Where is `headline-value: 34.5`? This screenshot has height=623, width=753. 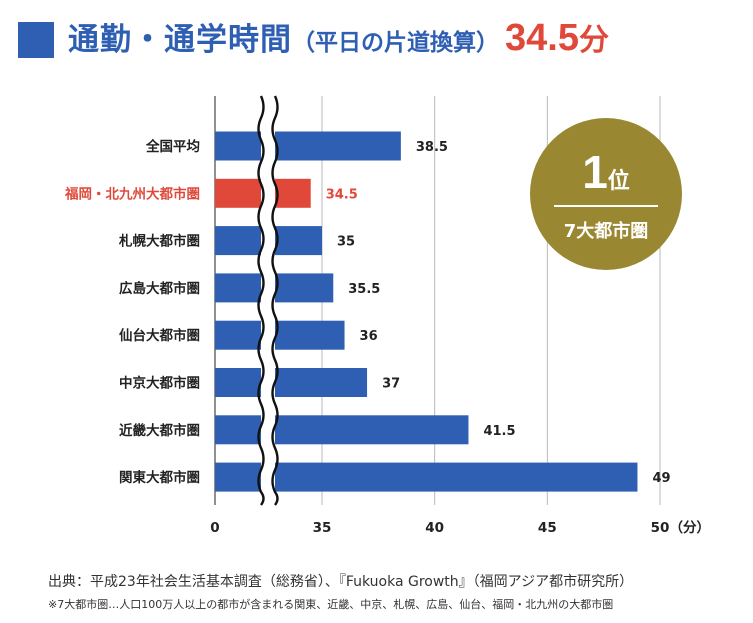 headline-value: 34.5 is located at coordinates (542, 38).